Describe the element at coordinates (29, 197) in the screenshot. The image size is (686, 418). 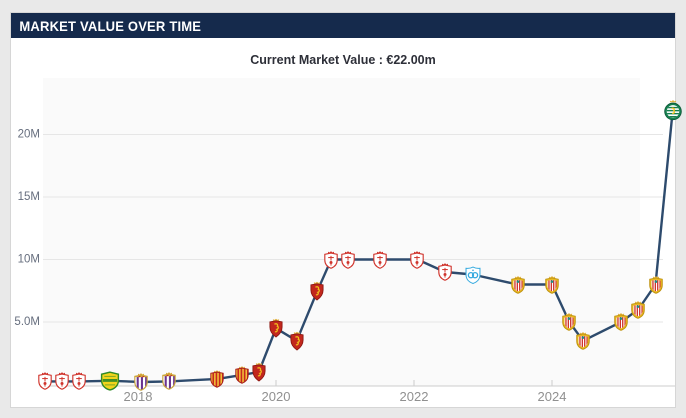
I see `y-tick-label: 15M` at that location.